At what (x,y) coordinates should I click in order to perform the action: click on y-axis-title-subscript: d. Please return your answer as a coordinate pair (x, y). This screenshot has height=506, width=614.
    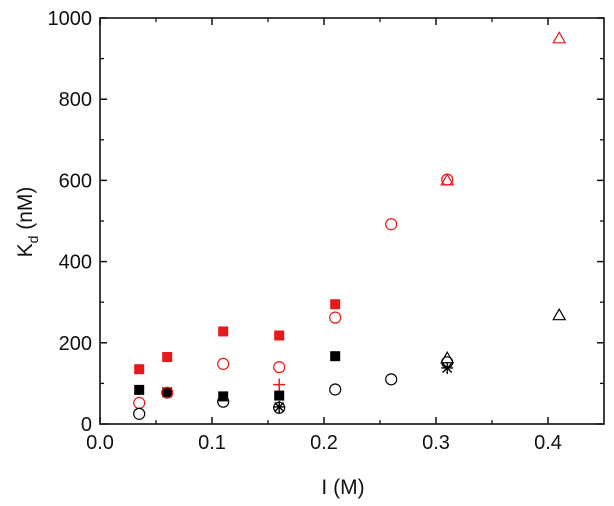
    Looking at the image, I should click on (33, 240).